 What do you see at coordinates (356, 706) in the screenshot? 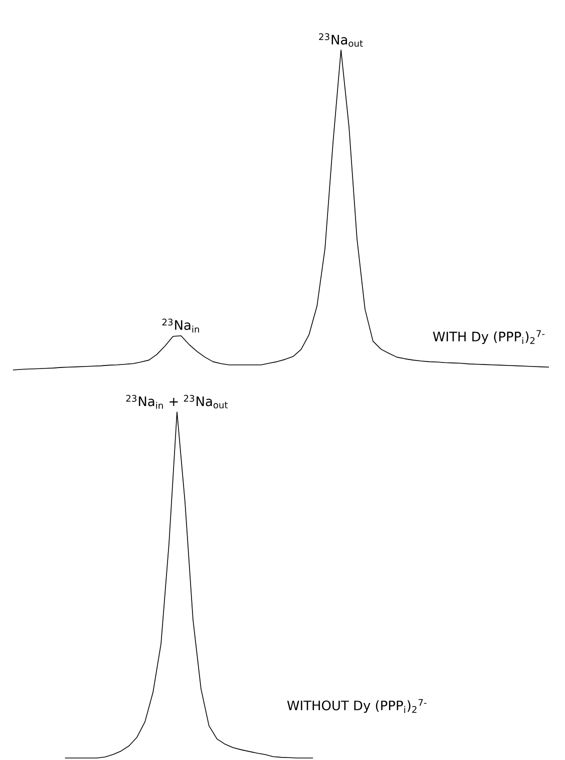
I see `text: WITHOUT Dy (PPP$_{i}$)$_{2}$7-` at bounding box center [356, 706].